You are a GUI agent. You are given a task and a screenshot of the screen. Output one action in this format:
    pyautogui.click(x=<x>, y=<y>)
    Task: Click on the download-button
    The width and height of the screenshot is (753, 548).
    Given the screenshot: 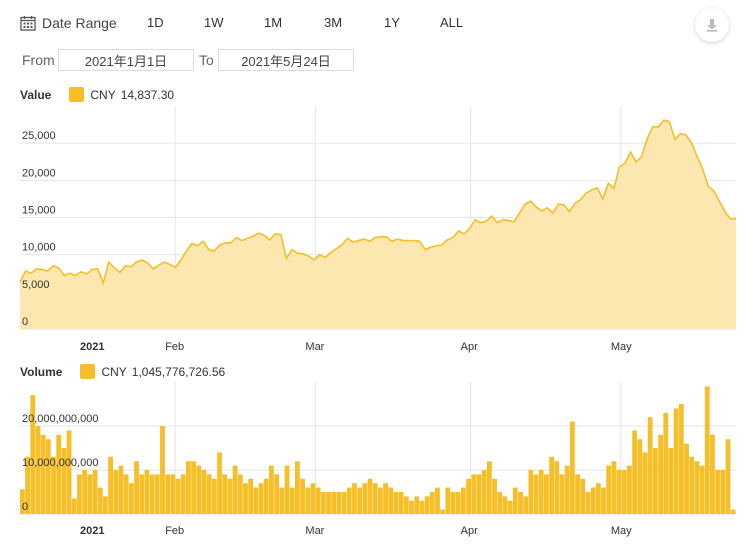 What is the action you would take?
    pyautogui.click(x=712, y=25)
    